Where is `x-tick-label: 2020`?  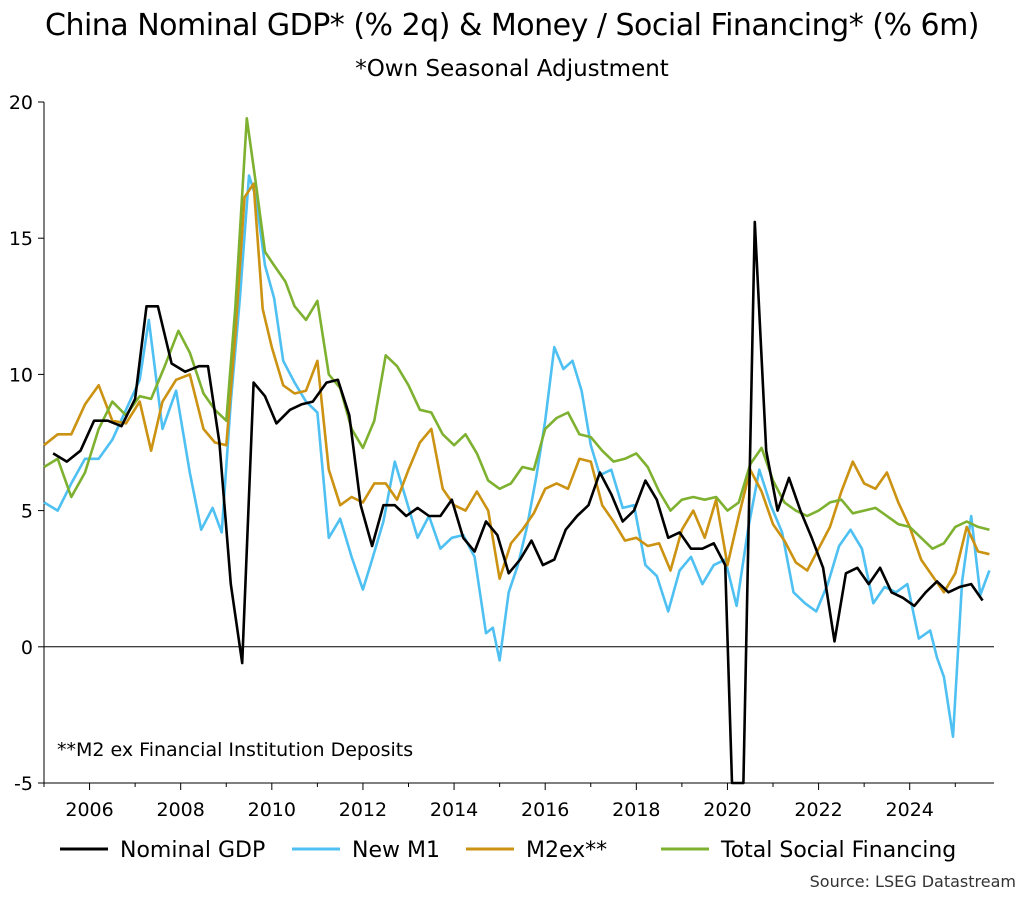
x-tick-label: 2020 is located at coordinates (727, 810).